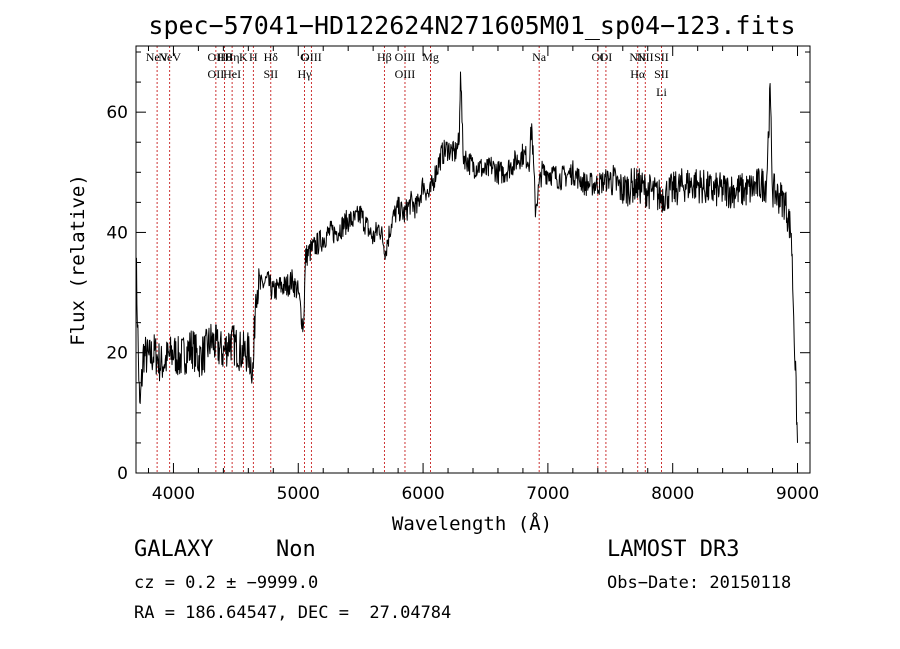 The image size is (900, 649). I want to click on observation-date: Obs−Date: 20150118, so click(699, 583).